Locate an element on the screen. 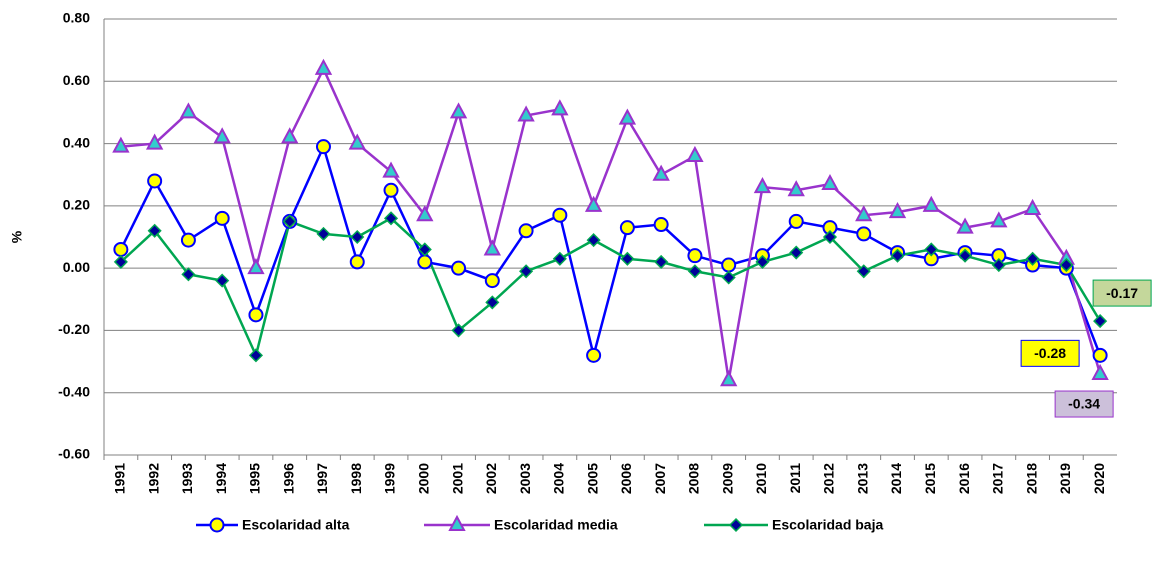 The height and width of the screenshot is (568, 1156). value-label: -0.28 is located at coordinates (1050, 353).